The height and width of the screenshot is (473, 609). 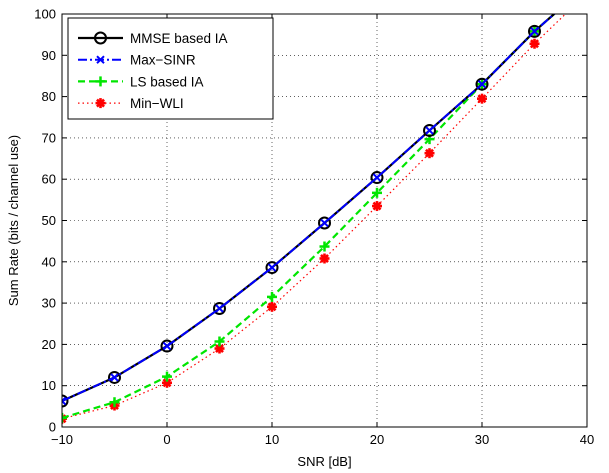 I want to click on y-tick-label: 60, so click(x=49, y=179).